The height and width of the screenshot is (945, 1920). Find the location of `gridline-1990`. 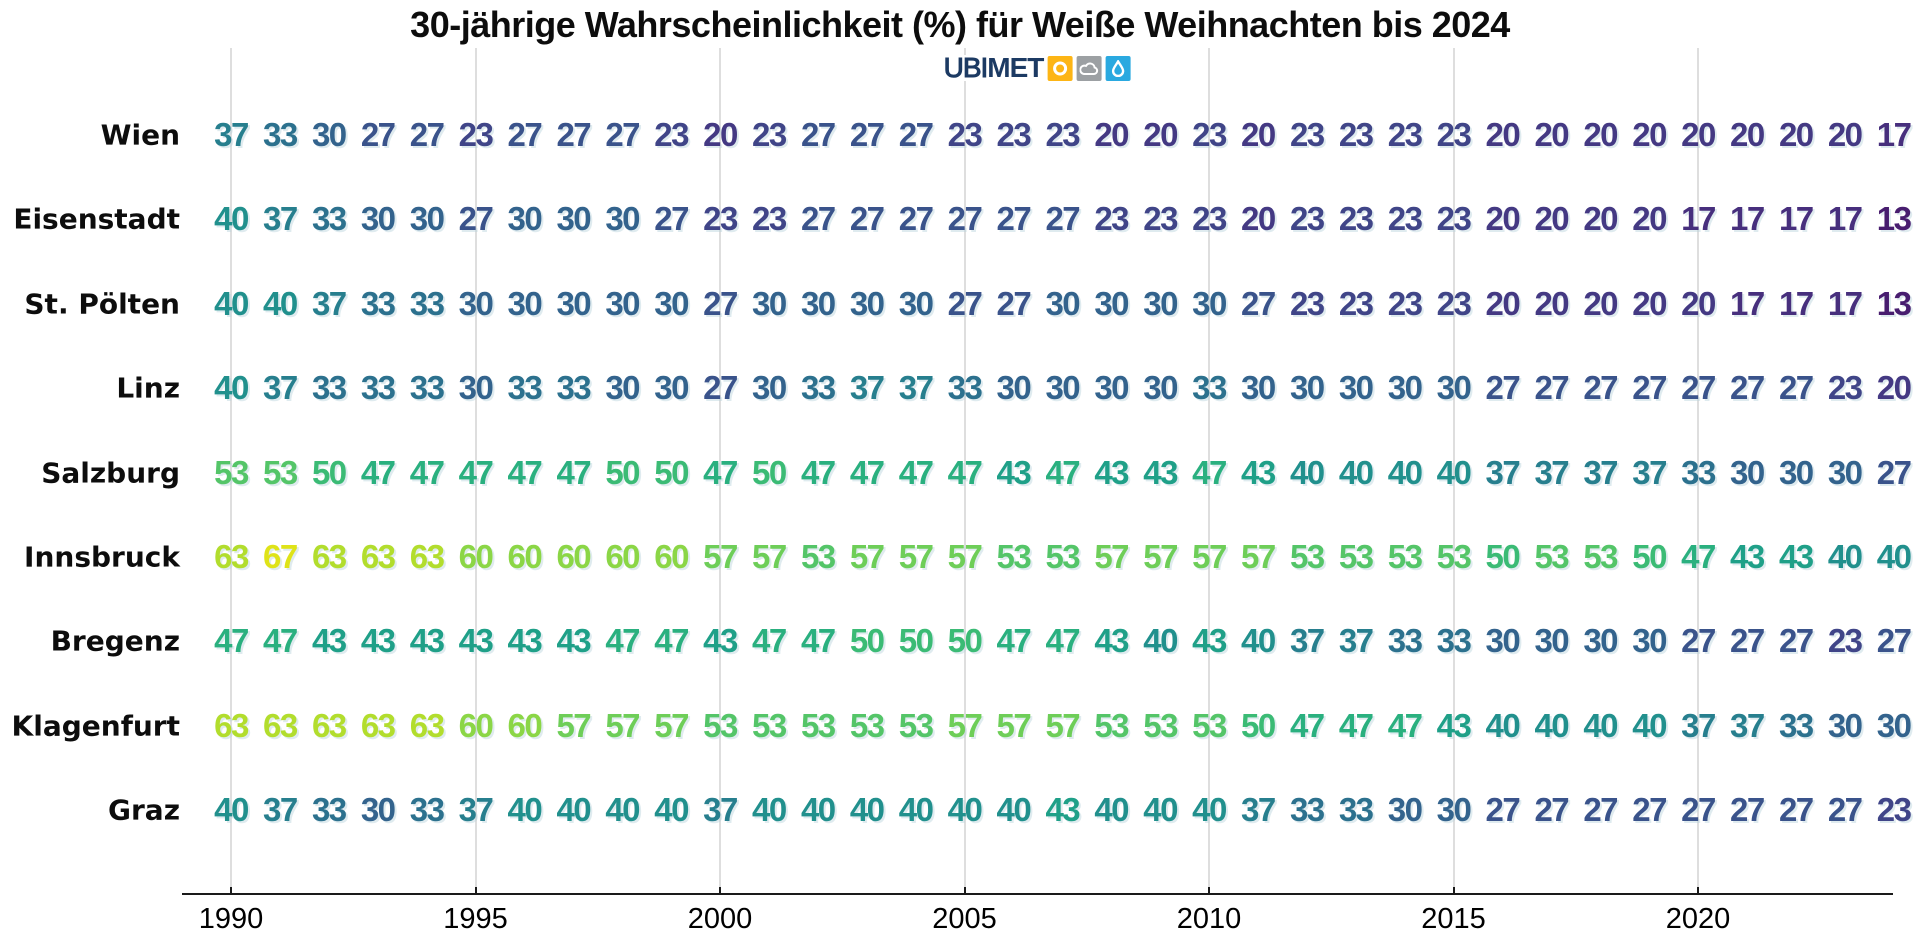

gridline-1990 is located at coordinates (231, 471).